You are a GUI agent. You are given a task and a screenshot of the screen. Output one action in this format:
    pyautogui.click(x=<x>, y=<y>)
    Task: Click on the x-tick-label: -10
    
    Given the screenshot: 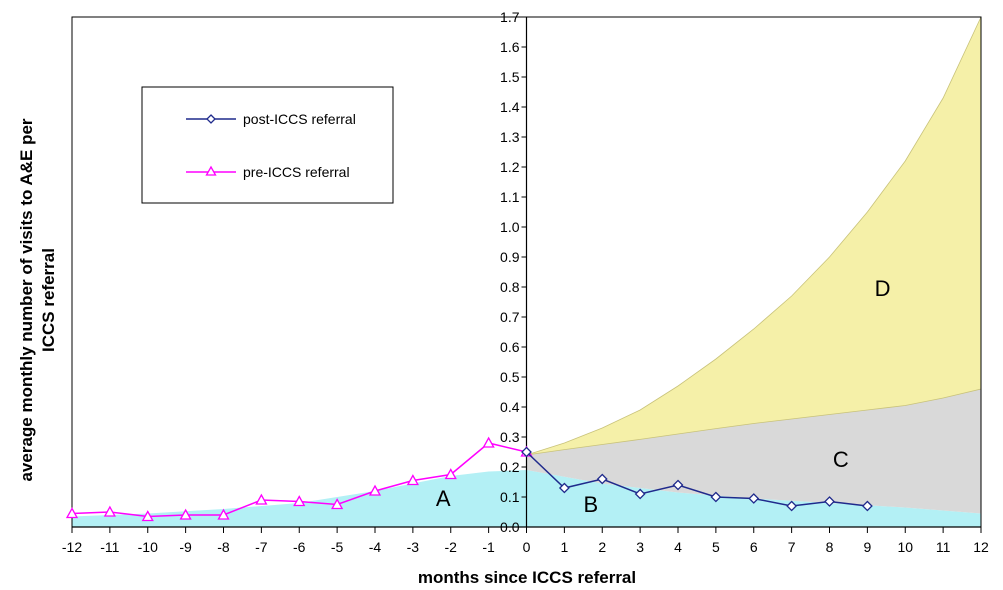 What is the action you would take?
    pyautogui.click(x=148, y=547)
    